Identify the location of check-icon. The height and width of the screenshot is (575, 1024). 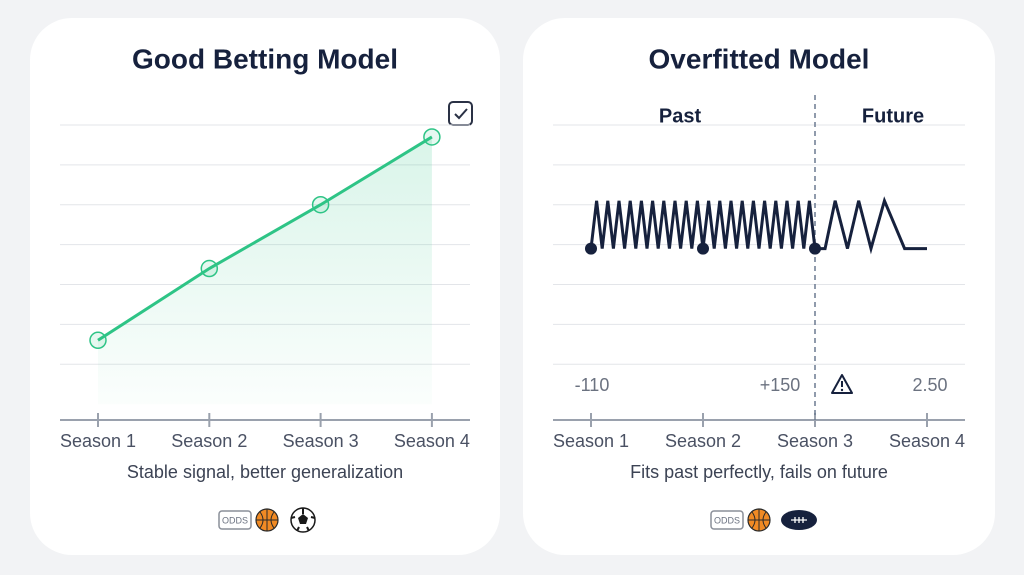
(460, 113).